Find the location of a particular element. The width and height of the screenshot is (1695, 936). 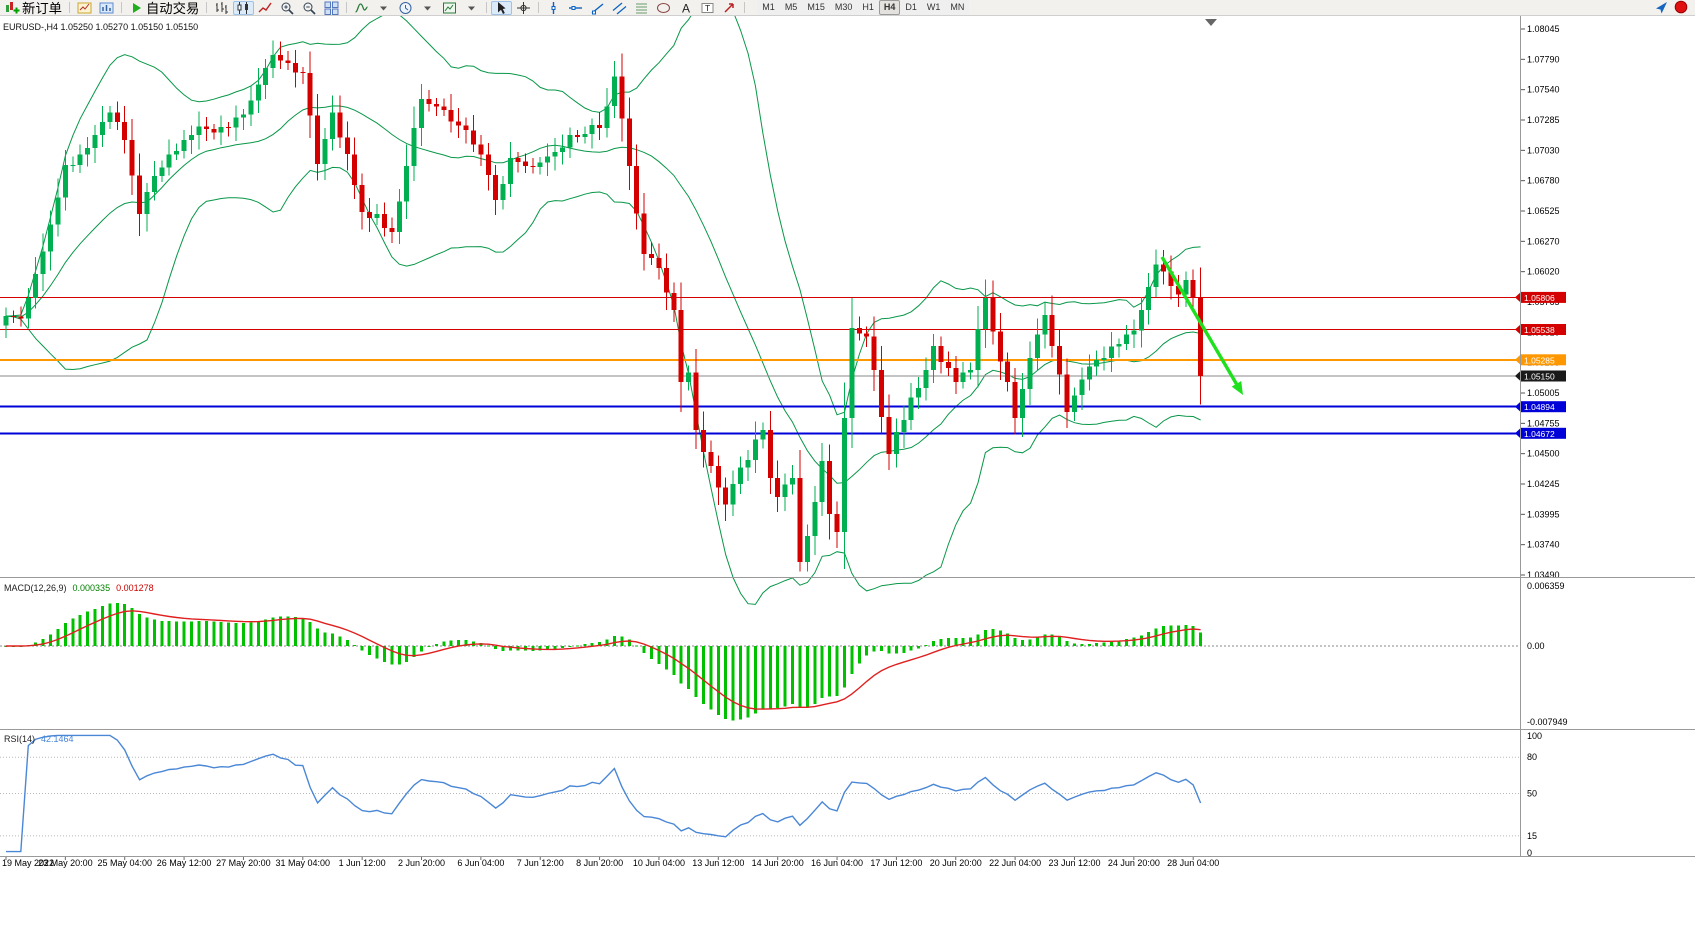

zoom-out-button is located at coordinates (309, 8).